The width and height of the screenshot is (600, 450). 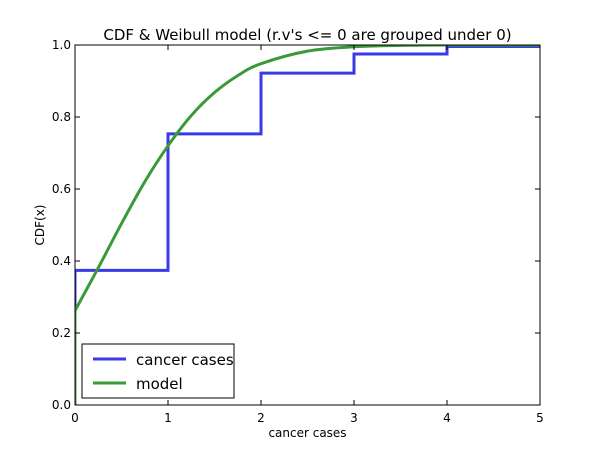 What do you see at coordinates (307, 433) in the screenshot?
I see `x-axis-label: cancer cases` at bounding box center [307, 433].